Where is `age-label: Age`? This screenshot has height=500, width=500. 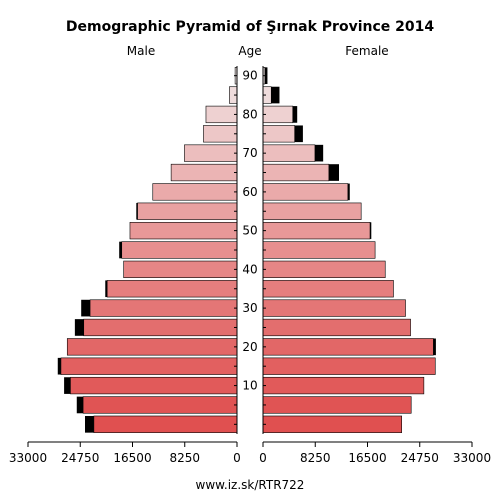 age-label: Age is located at coordinates (249, 51).